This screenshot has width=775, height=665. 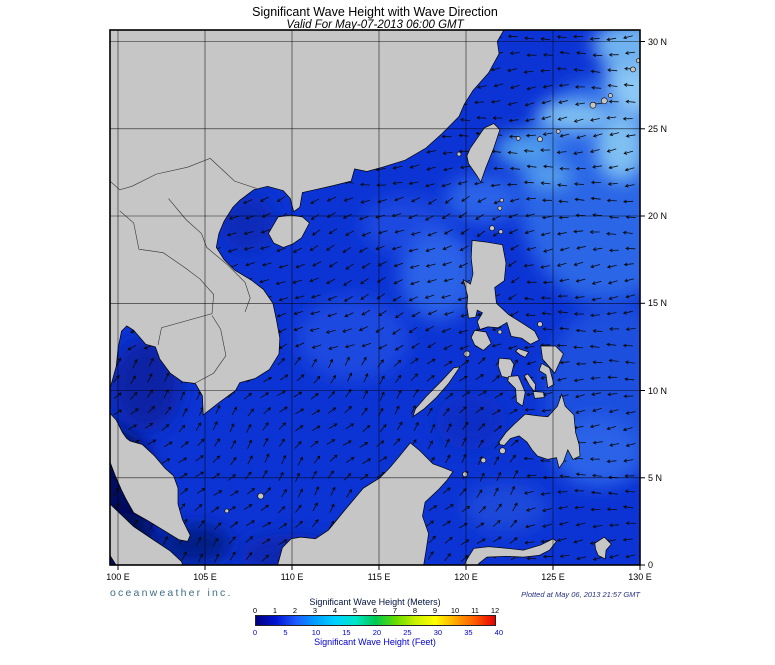 I want to click on legend-meters-tick: 12, so click(x=495, y=610).